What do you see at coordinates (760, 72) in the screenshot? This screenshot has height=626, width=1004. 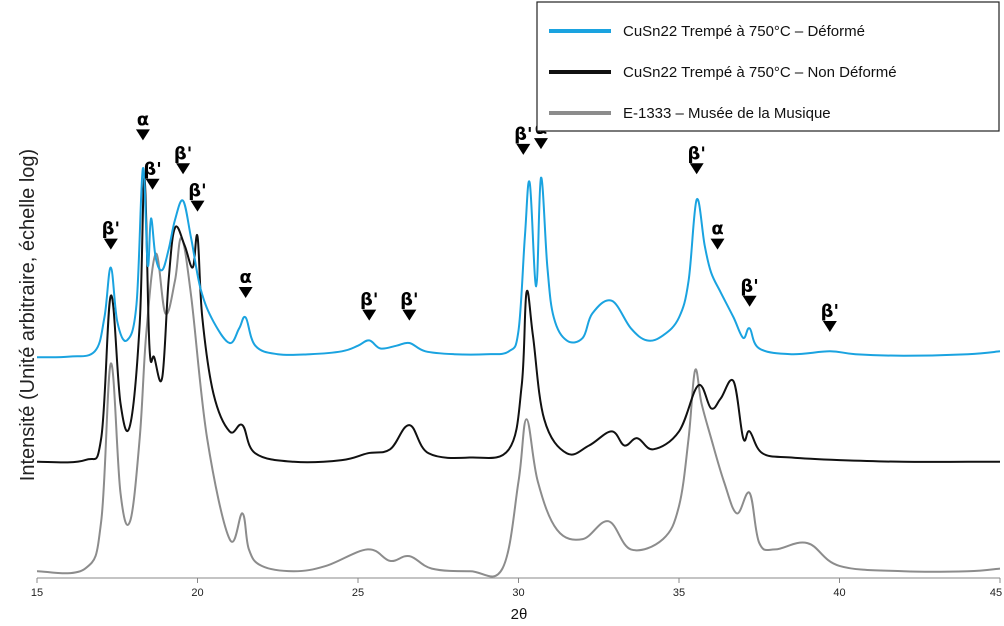 I see `legend-label-2: CuSn22 Trempé à 750°C – Non Déformé` at bounding box center [760, 72].